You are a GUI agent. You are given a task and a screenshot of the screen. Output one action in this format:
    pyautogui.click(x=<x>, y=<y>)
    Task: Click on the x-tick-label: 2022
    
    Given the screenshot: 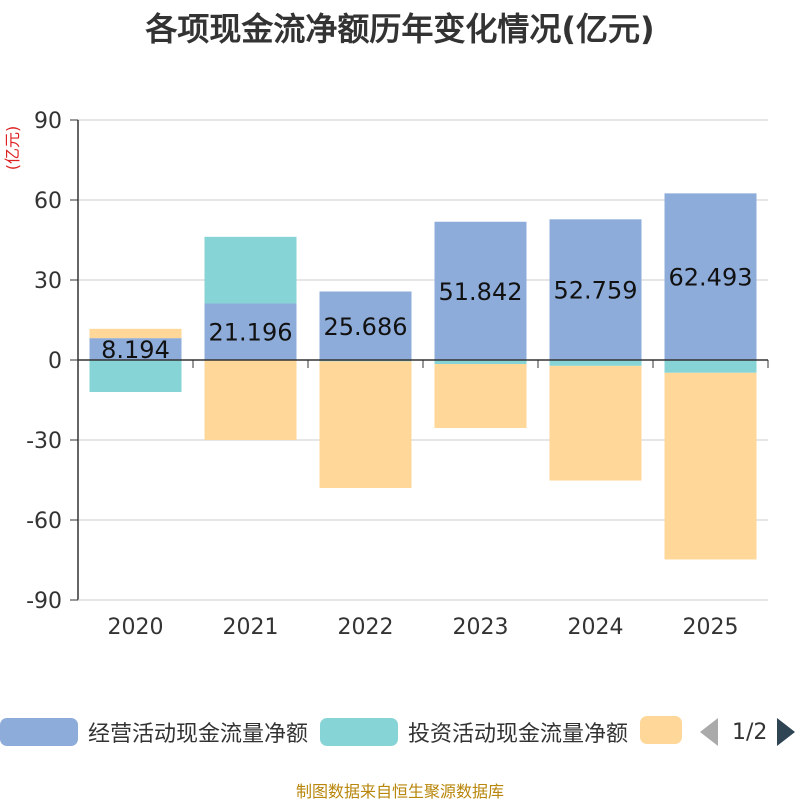 What is the action you would take?
    pyautogui.click(x=366, y=627)
    